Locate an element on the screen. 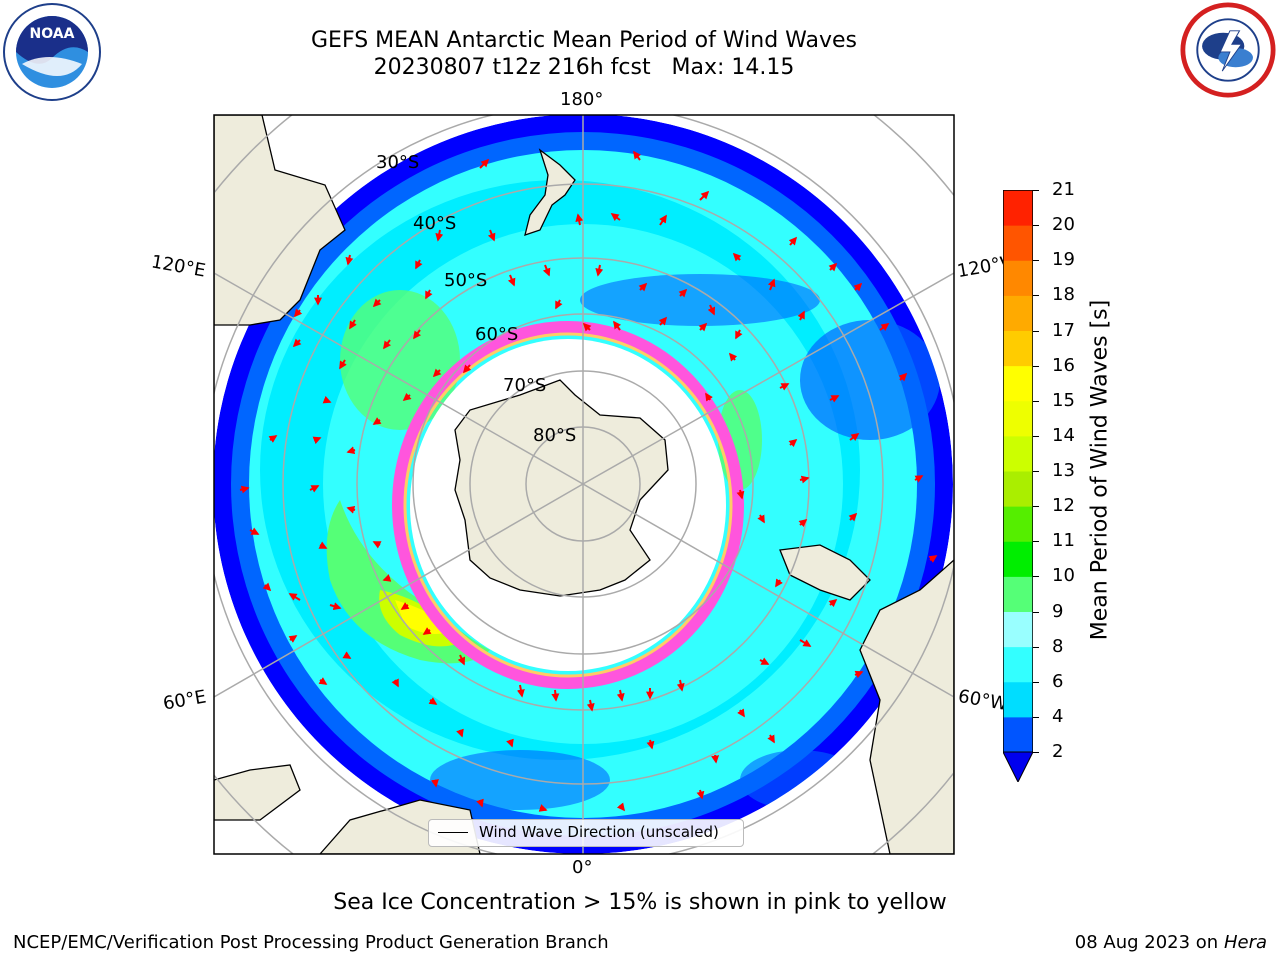 This screenshot has width=1280, height=960. lon-label-0: 0° is located at coordinates (582, 867).